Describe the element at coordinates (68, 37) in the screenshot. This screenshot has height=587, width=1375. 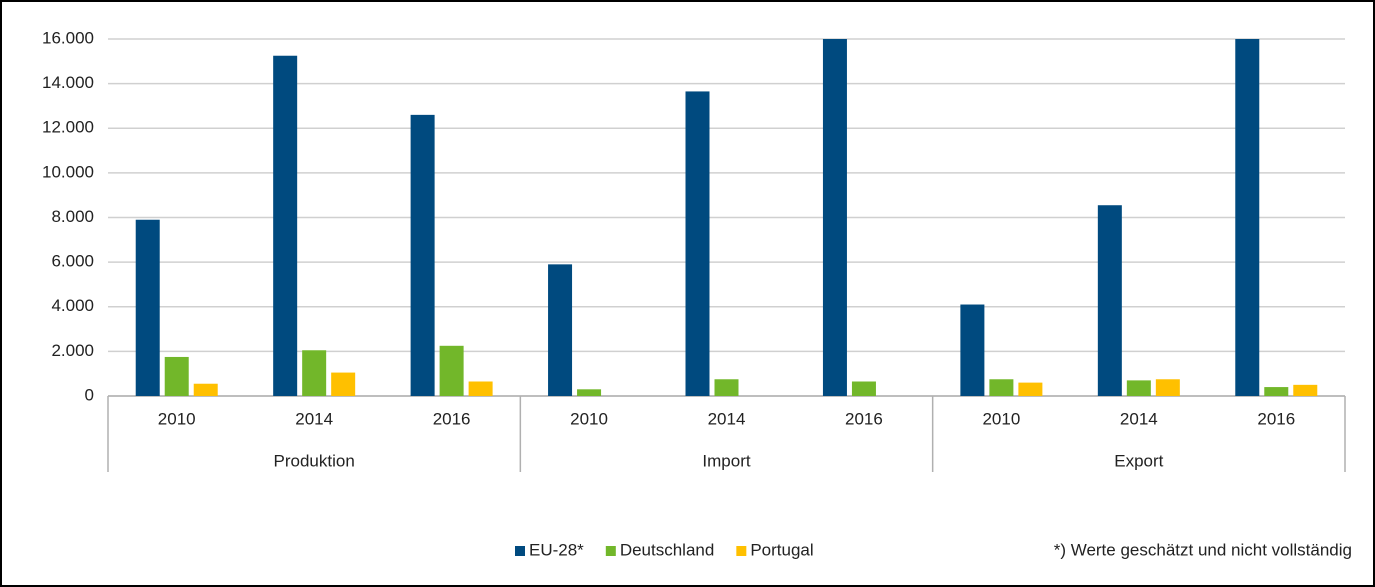
I see `y-tick-label: 16.000` at that location.